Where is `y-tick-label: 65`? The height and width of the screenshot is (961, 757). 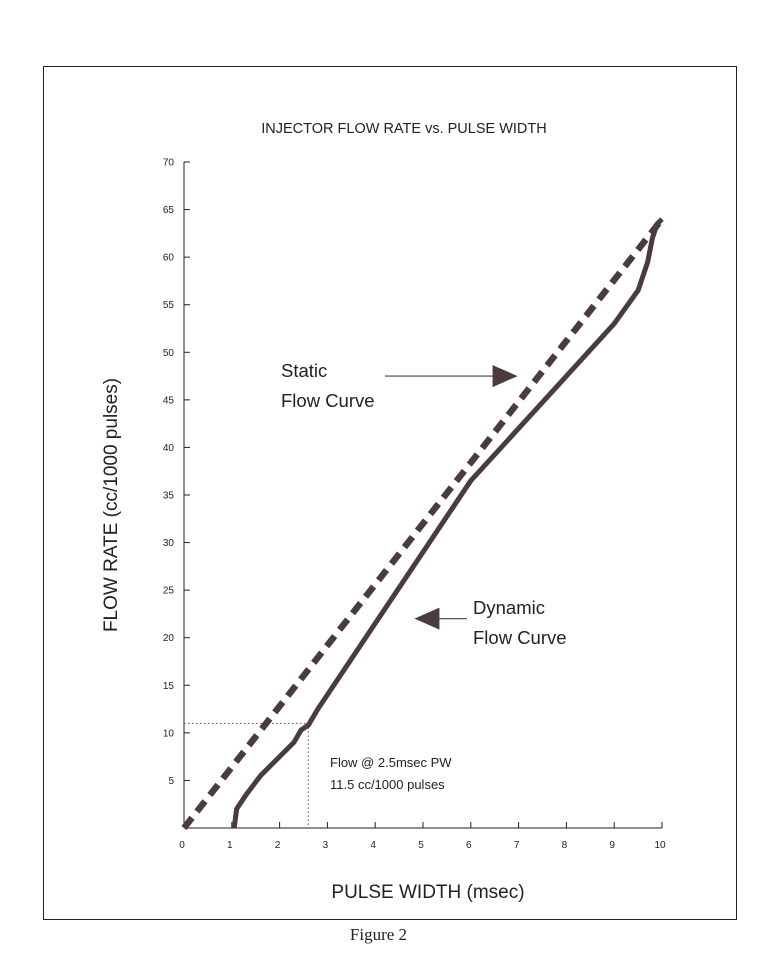
y-tick-label: 65 is located at coordinates (169, 210).